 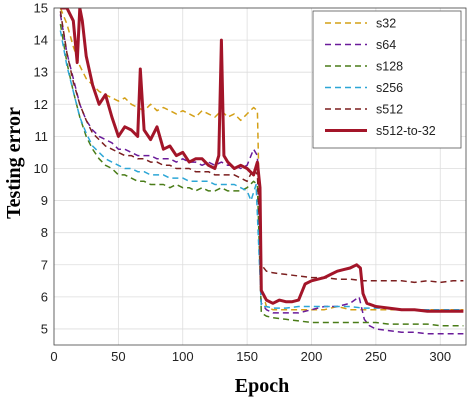 What do you see at coordinates (312, 356) in the screenshot?
I see `x-tick-label: 200` at bounding box center [312, 356].